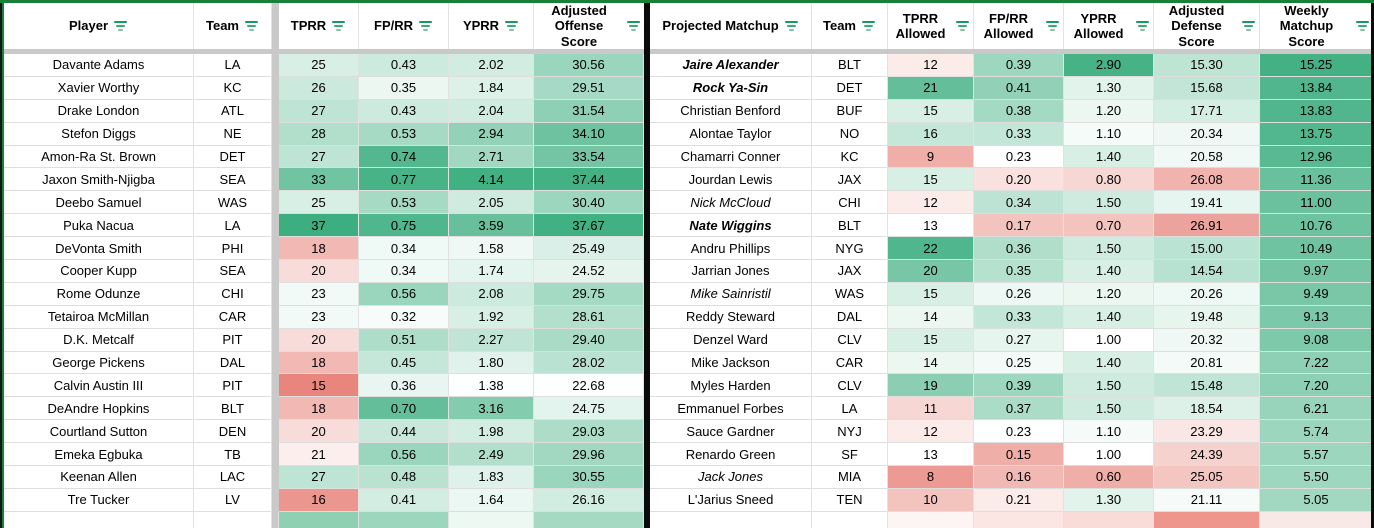 The width and height of the screenshot is (1374, 528). What do you see at coordinates (491, 180) in the screenshot?
I see `stat-cell: 4.14` at bounding box center [491, 180].